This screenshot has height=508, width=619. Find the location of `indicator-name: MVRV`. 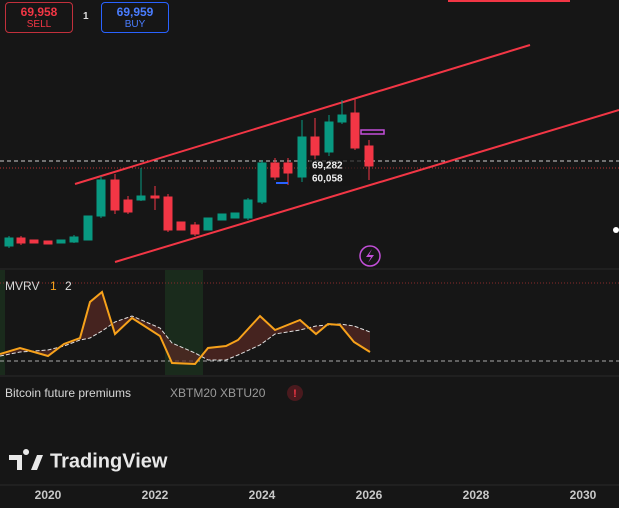

indicator-name: MVRV is located at coordinates (22, 286).